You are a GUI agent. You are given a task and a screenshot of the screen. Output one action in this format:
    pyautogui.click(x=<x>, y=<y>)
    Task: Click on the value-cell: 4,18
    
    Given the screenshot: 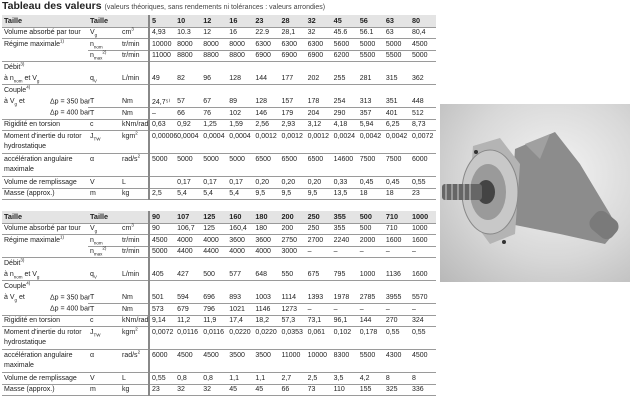 What is the action you would take?
    pyautogui.click(x=344, y=125)
    